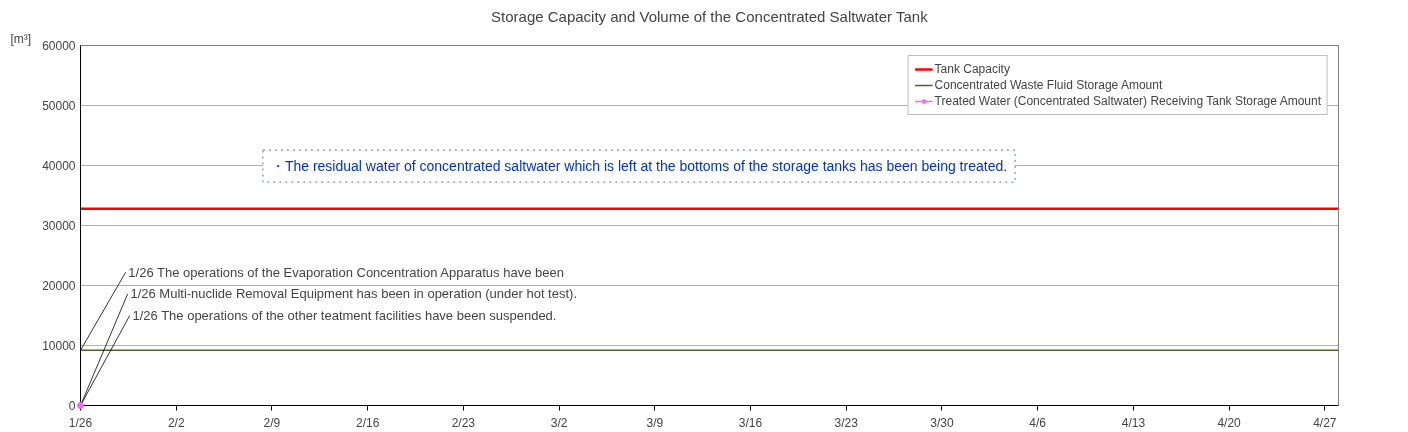  I want to click on legend-label: Concentrated Waste Fluid Storage Amount, so click(1048, 85).